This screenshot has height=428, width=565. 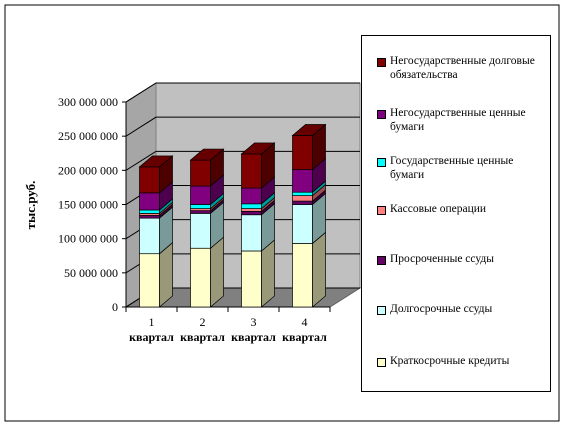 What do you see at coordinates (152, 322) in the screenshot?
I see `x-tick-label: 1` at bounding box center [152, 322].